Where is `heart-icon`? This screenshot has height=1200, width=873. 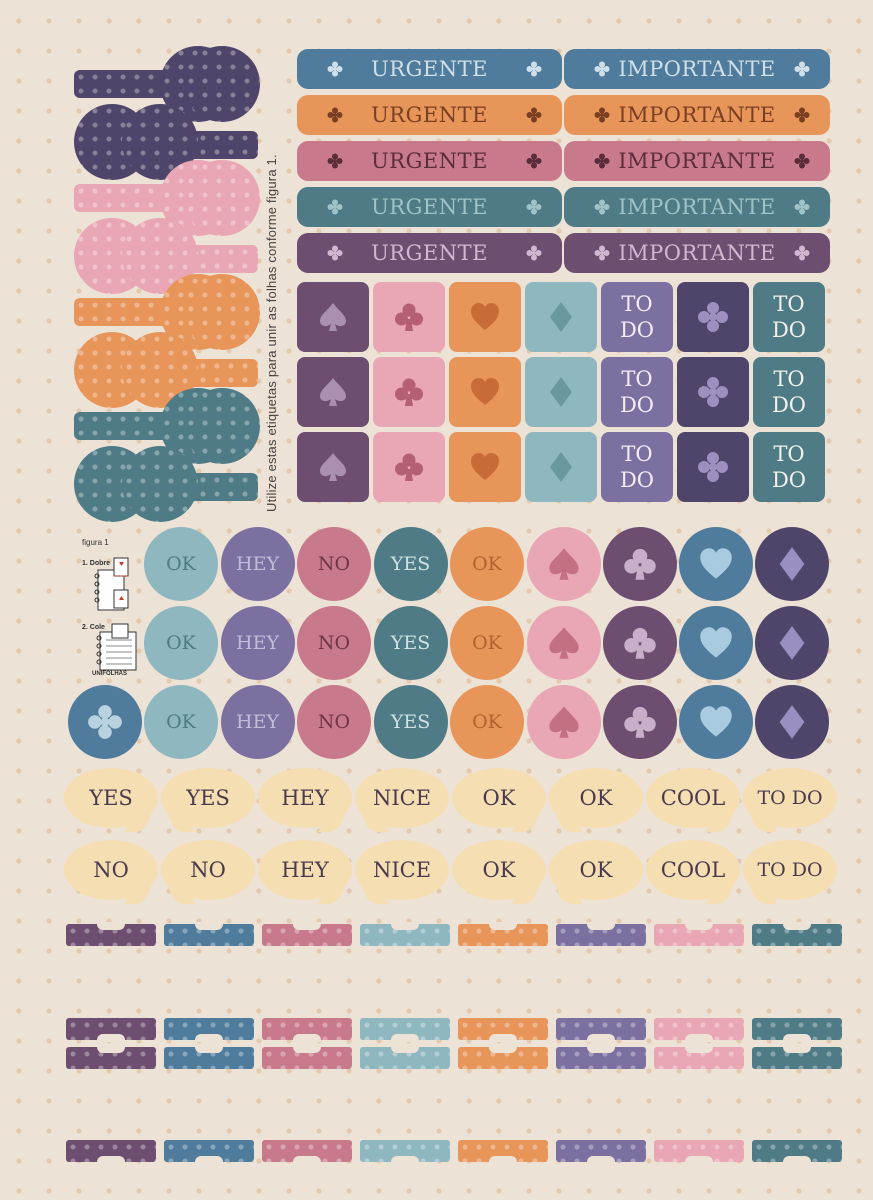
heart-icon is located at coordinates (485, 392).